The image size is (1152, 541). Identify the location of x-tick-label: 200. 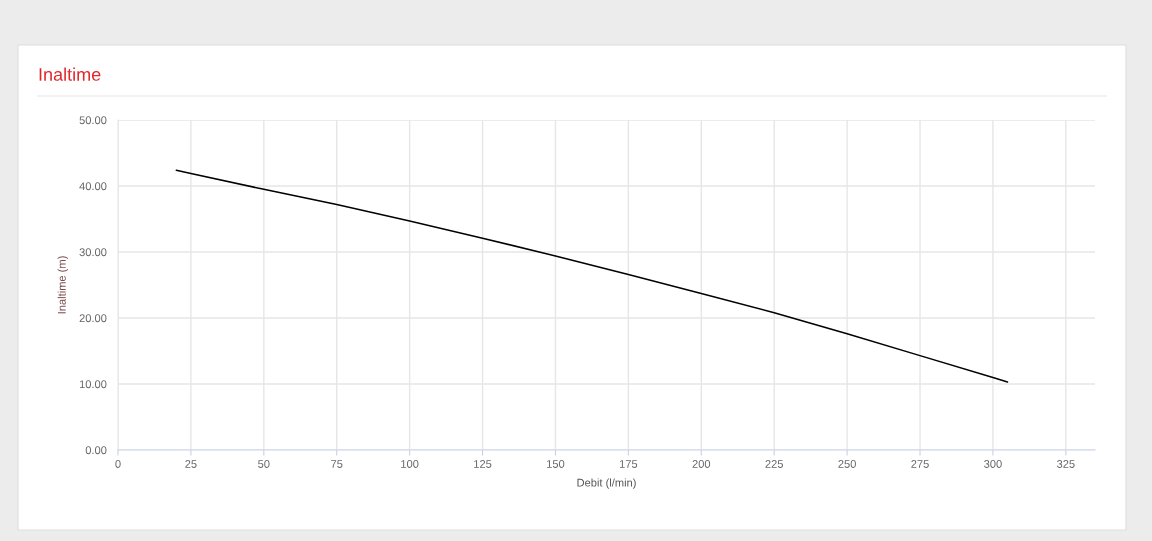
(701, 464).